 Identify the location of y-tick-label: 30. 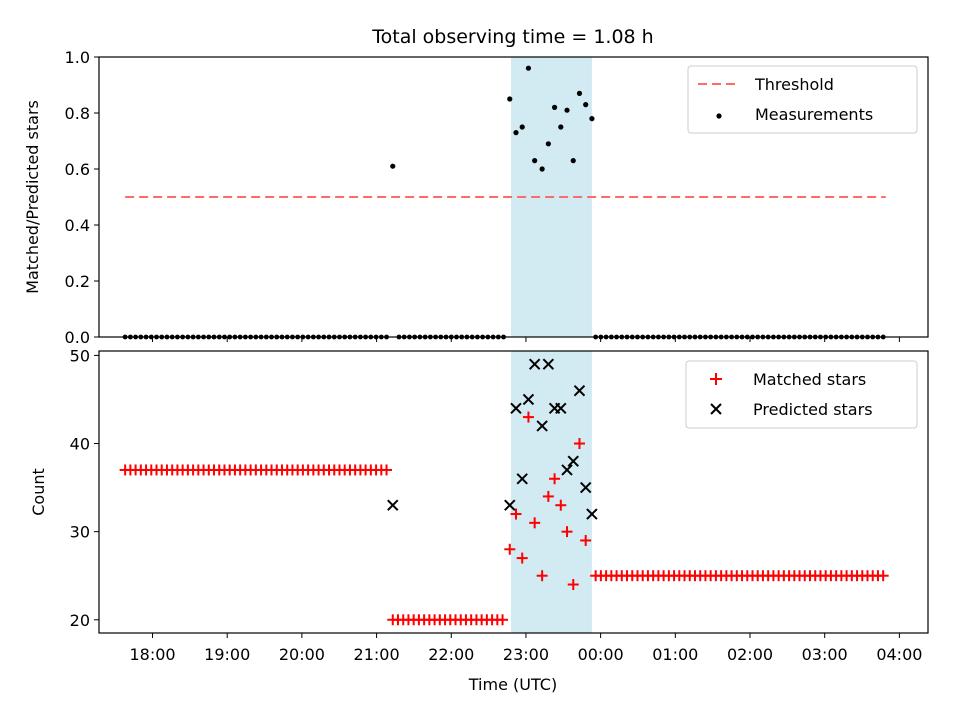
(80, 532).